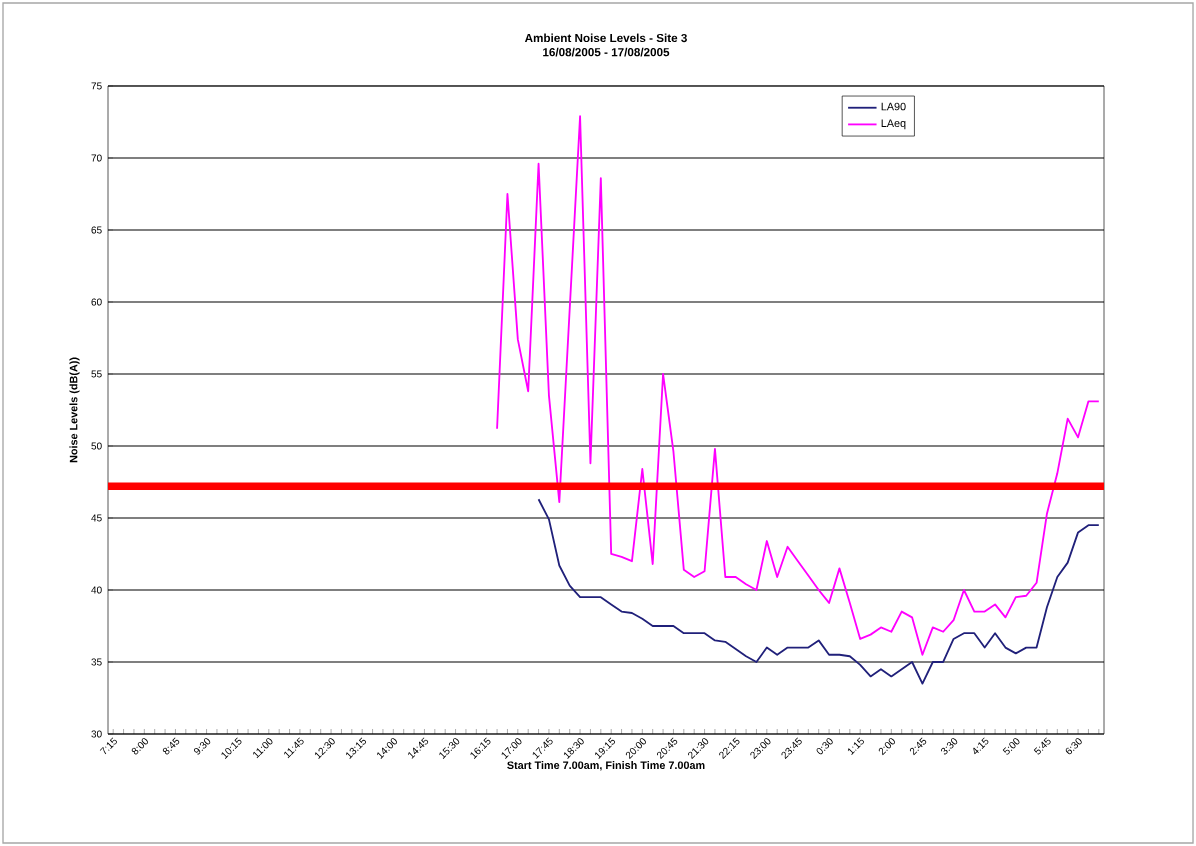 The width and height of the screenshot is (1196, 846). What do you see at coordinates (74, 410) in the screenshot?
I see `y-axis-title: Noise Levels (dB(A))` at bounding box center [74, 410].